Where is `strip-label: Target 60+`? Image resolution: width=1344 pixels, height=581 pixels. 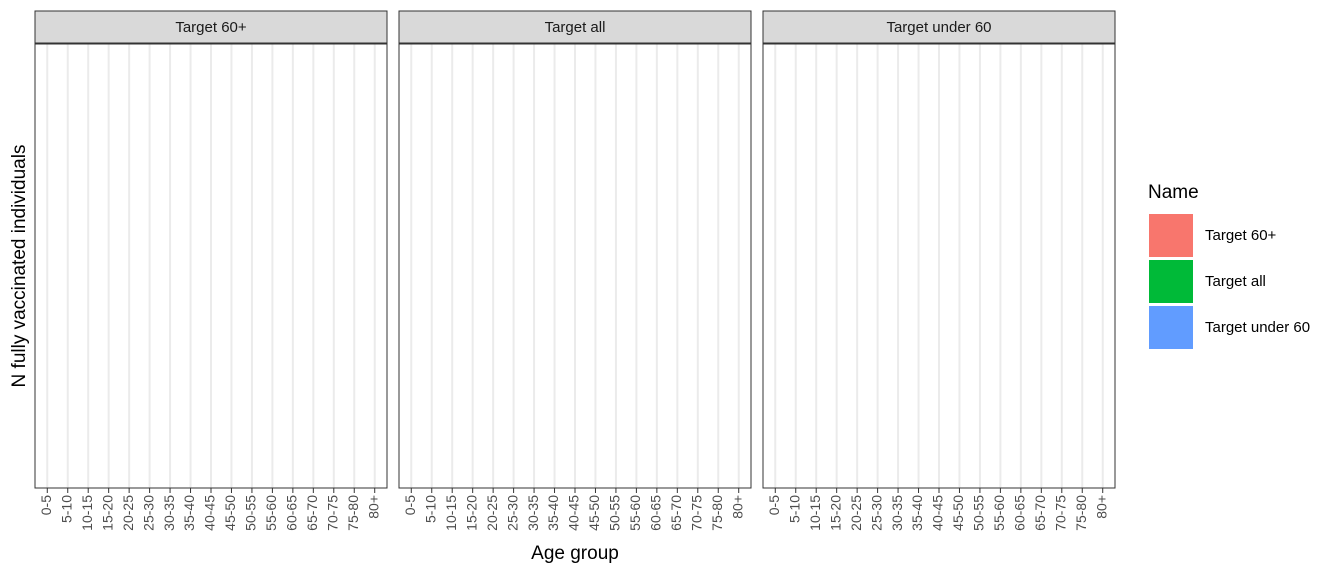
strip-label: Target 60+ is located at coordinates (211, 27).